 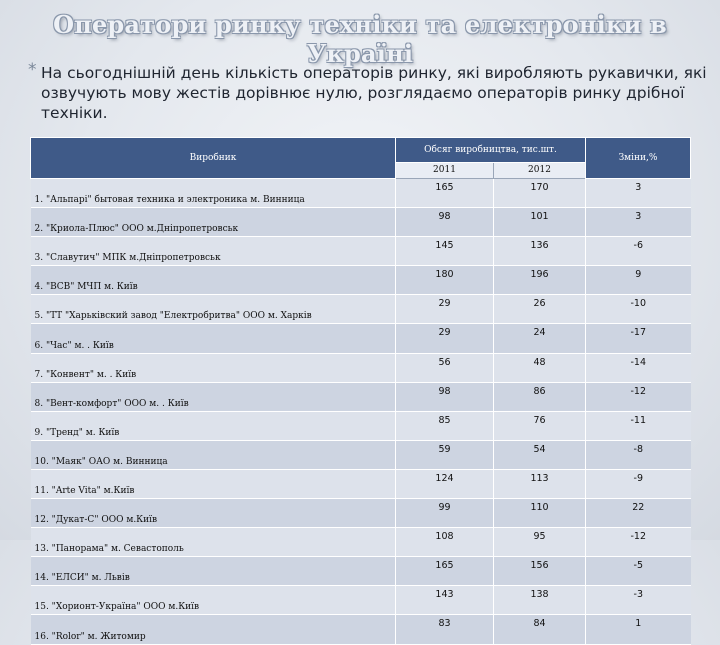 I want to click on change-percent: -8, so click(x=638, y=455).